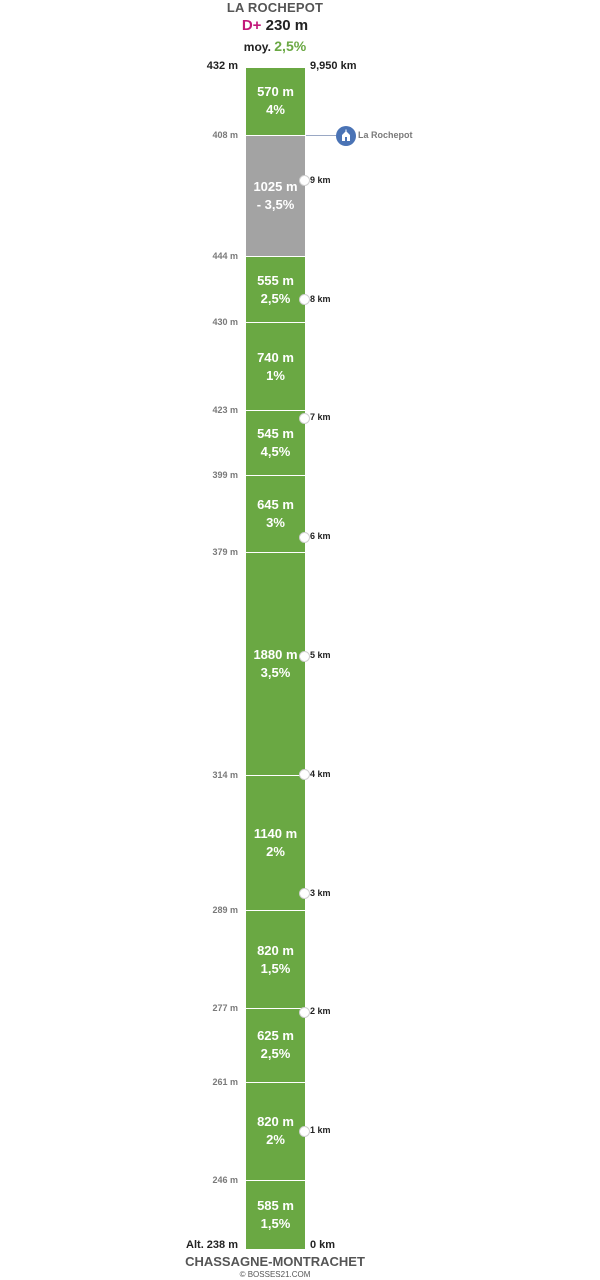 The width and height of the screenshot is (600, 1280). Describe the element at coordinates (323, 1245) in the screenshot. I see `start-distance-label: 0 km` at that location.